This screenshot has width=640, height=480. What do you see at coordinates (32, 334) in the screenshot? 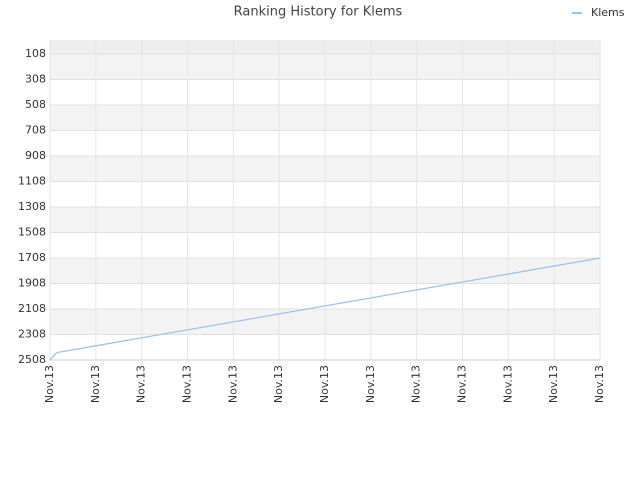
I see `y-tick-label: 2308` at bounding box center [32, 334].